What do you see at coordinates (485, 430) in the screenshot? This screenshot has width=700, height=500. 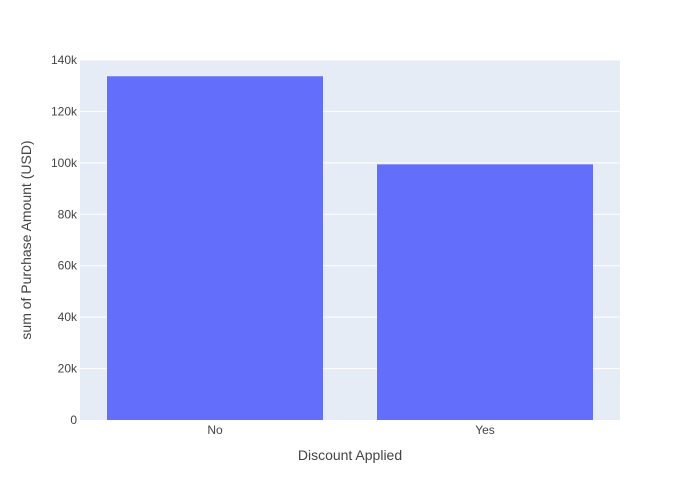 I see `x-tick-label: Yes` at bounding box center [485, 430].